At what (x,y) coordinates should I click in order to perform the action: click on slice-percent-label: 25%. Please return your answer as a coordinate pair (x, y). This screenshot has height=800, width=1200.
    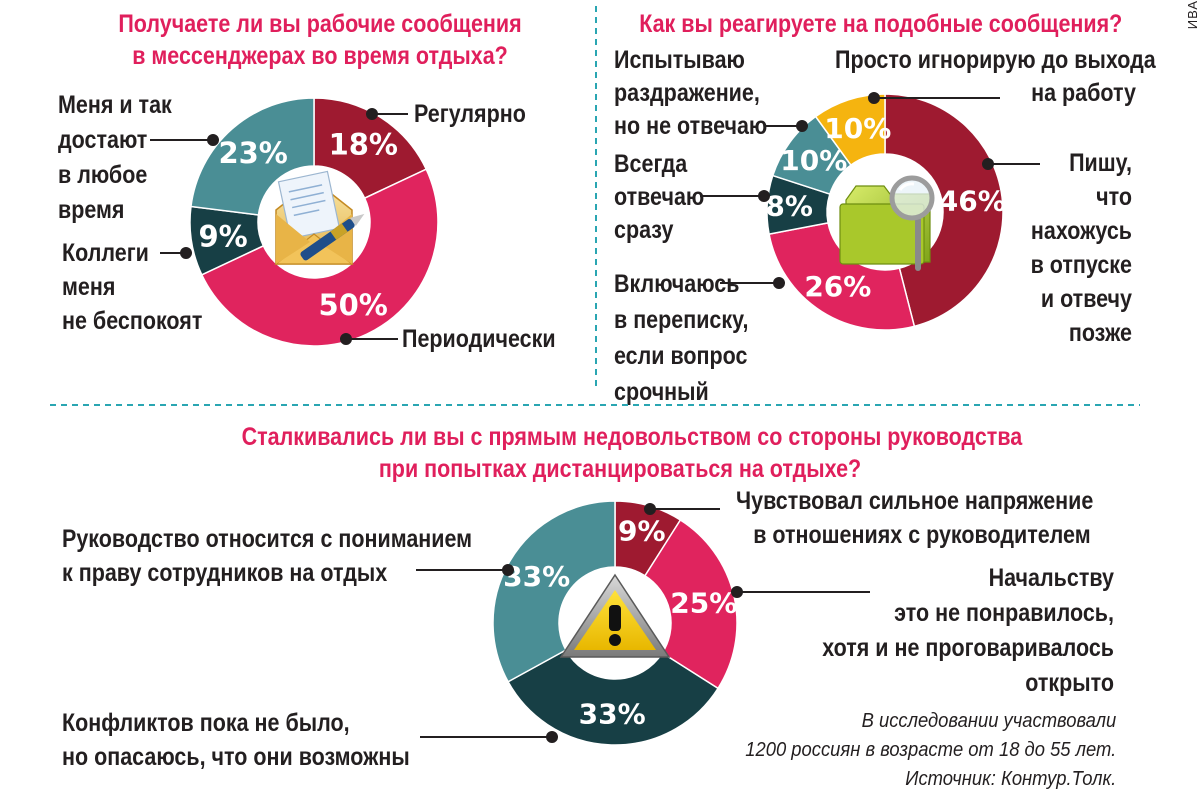
    Looking at the image, I should click on (703, 603).